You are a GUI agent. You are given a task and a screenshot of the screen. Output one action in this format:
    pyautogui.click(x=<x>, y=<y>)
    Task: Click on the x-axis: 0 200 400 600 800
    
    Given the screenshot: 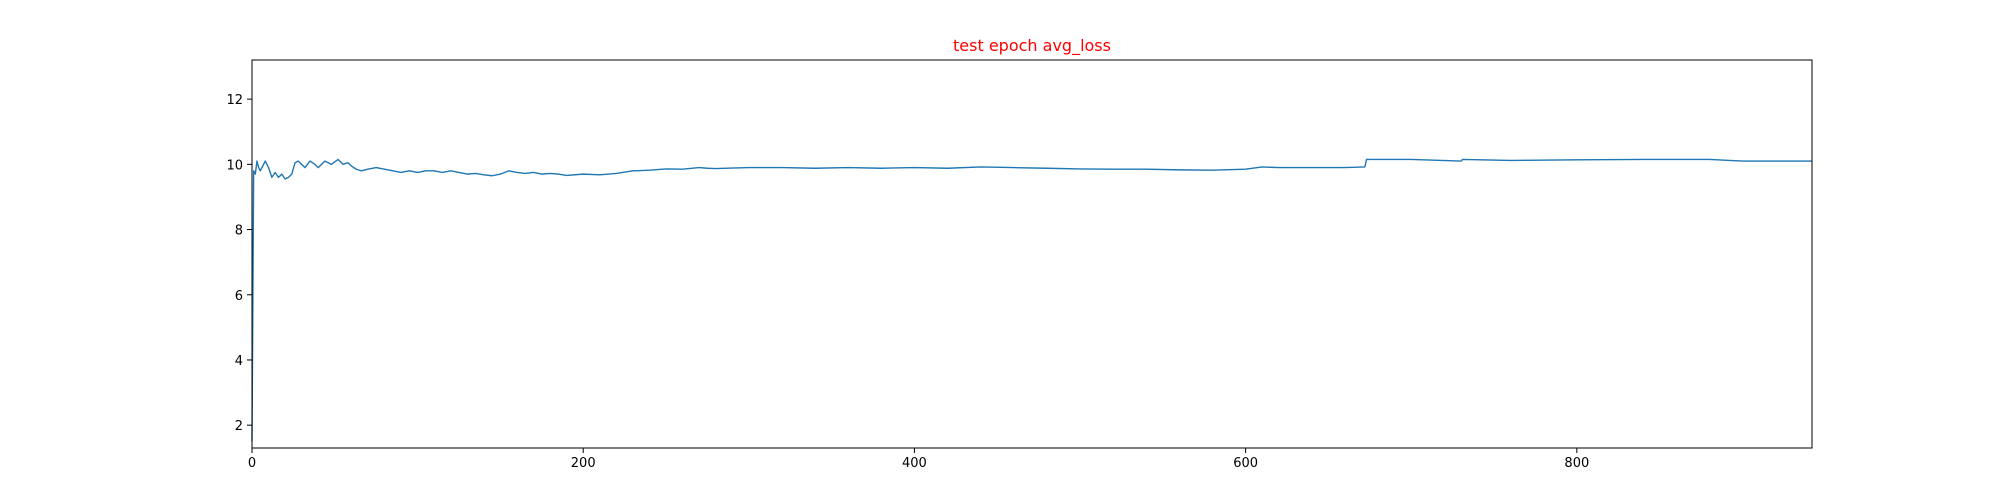 What is the action you would take?
    pyautogui.click(x=918, y=459)
    